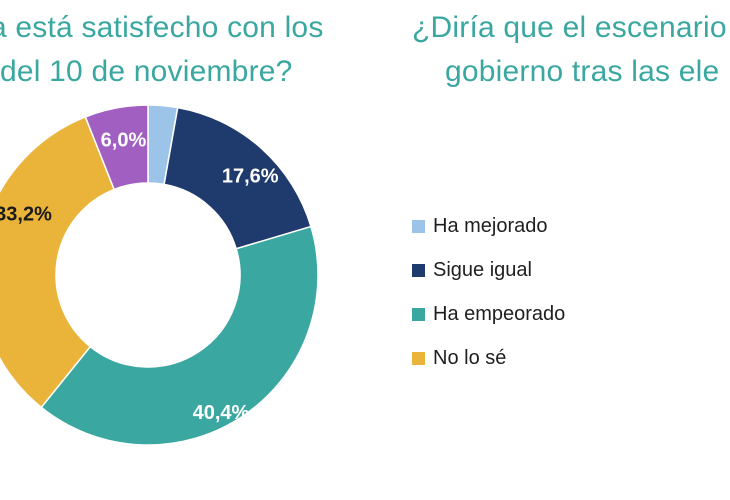 Image resolution: width=730 pixels, height=500 pixels. I want to click on legend-label: No lo sé, so click(470, 357).